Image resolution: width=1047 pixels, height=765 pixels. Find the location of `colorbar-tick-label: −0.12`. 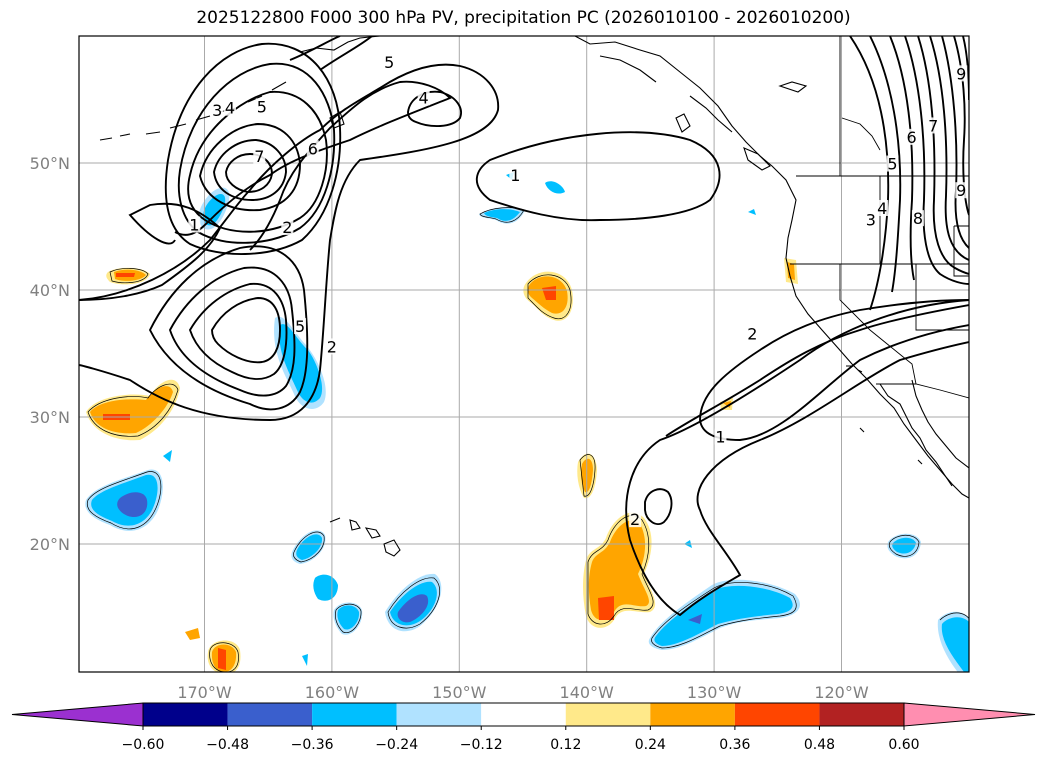

colorbar-tick-label: −0.12 is located at coordinates (481, 745).